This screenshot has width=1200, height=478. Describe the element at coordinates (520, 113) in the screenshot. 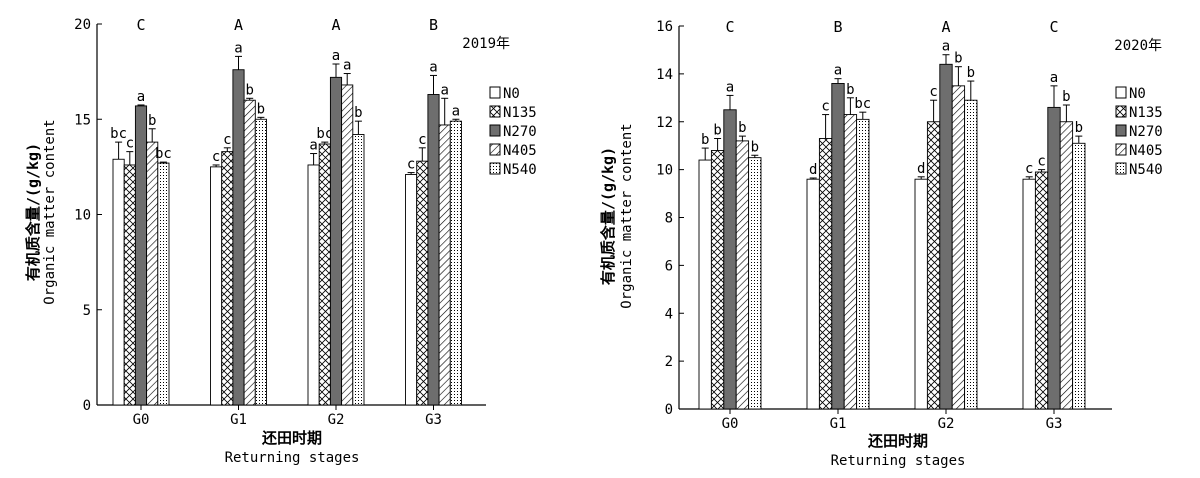

I see `legend-label: N135` at that location.